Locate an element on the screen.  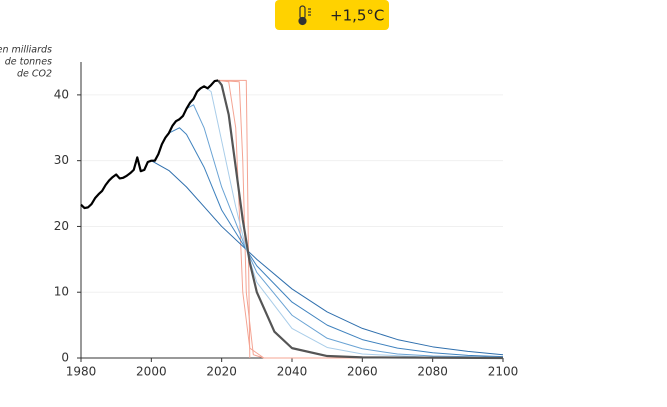
x-tick-label: 2000 is located at coordinates (151, 372).